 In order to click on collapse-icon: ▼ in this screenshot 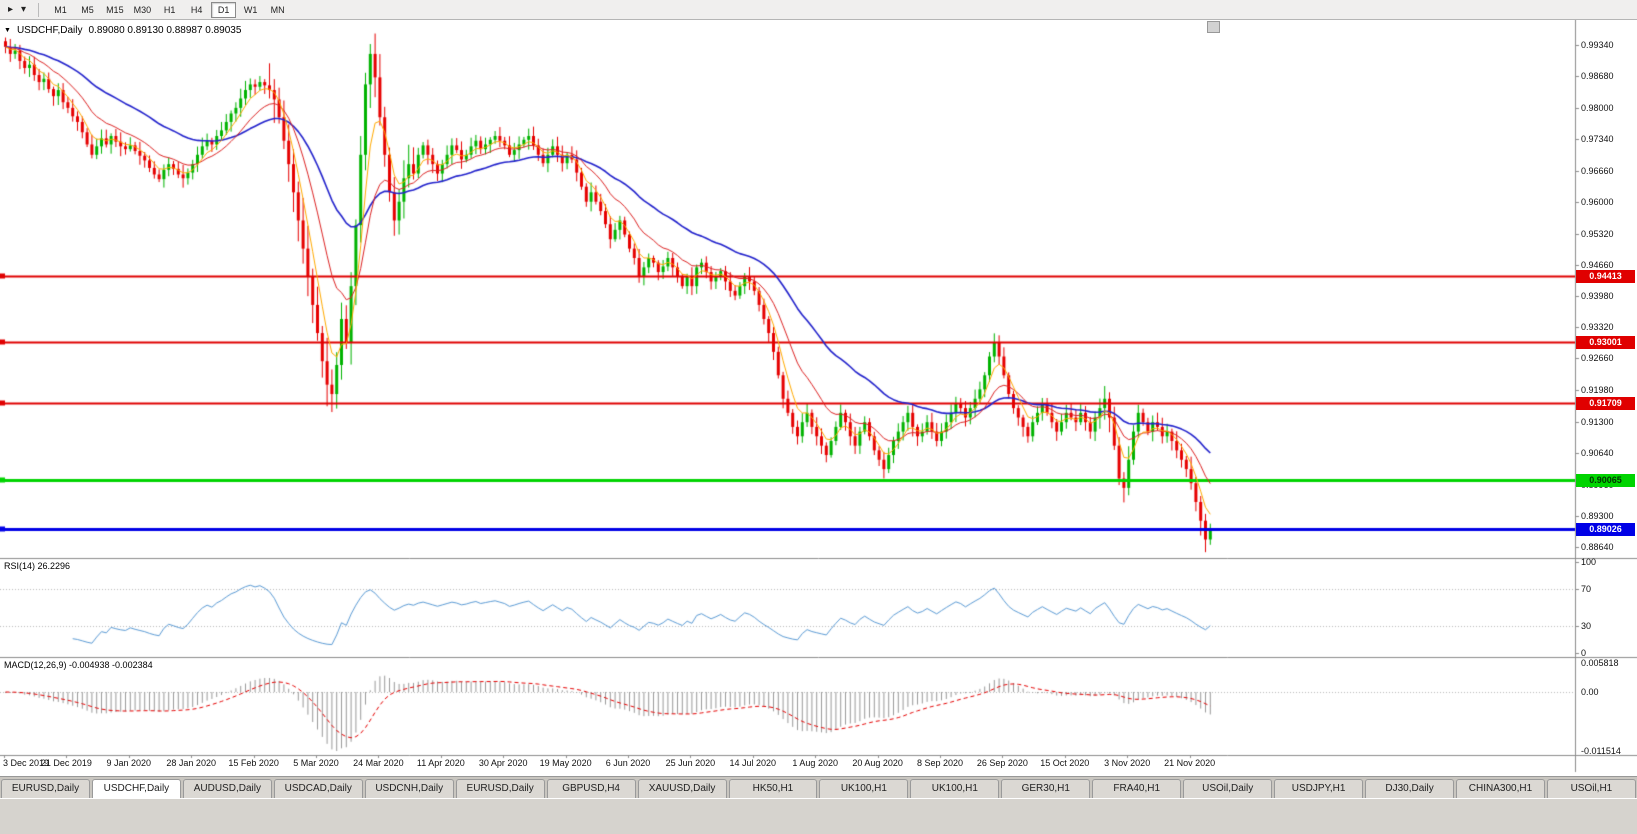, I will do `click(7, 30)`.